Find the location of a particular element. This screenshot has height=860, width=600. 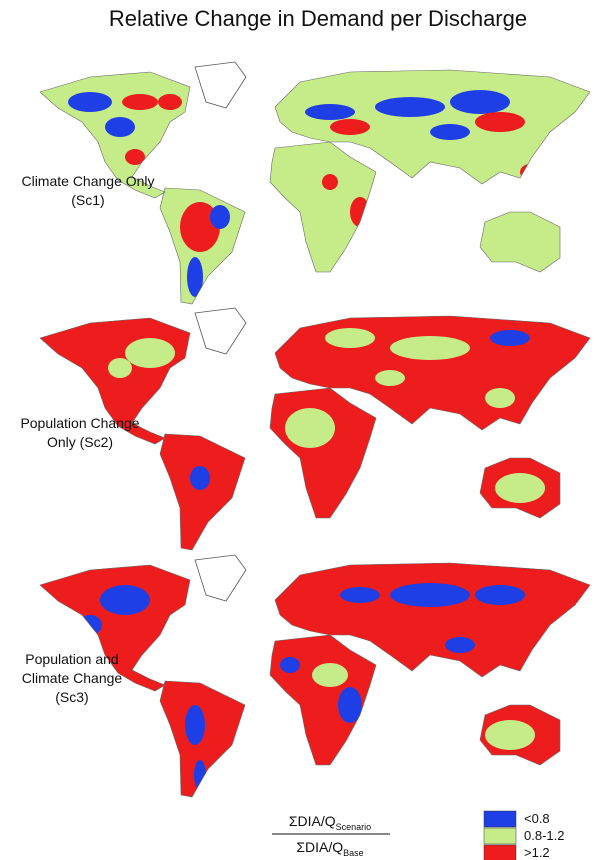

panel-label: Climate Change is located at coordinates (72, 678).